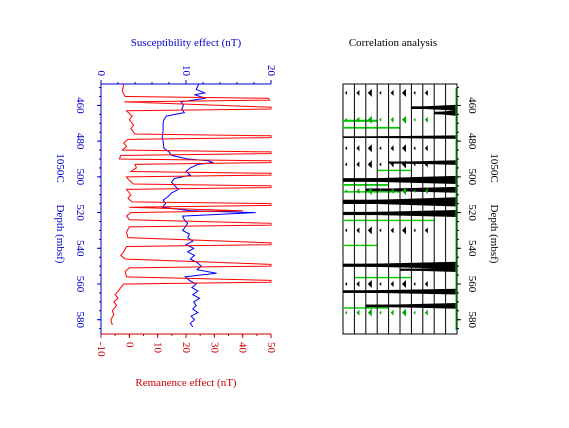  Describe the element at coordinates (186, 71) in the screenshot. I see `top-tick-label: 10` at that location.